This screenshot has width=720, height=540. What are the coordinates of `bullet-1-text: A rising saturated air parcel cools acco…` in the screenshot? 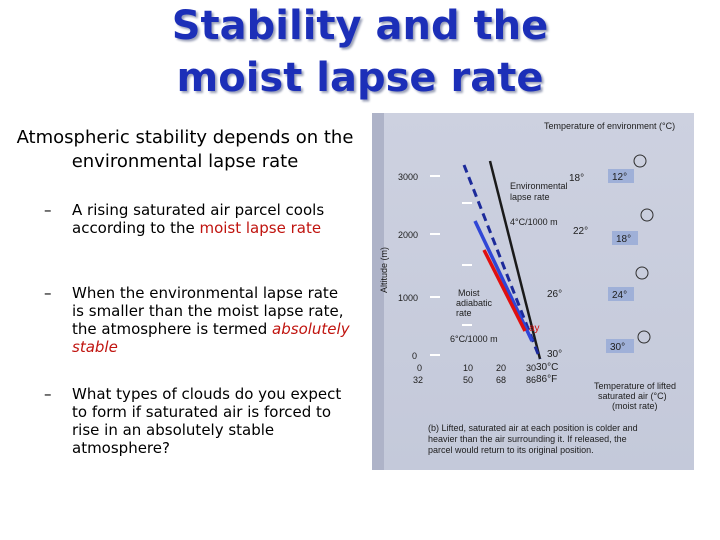 It's located at (213, 219).